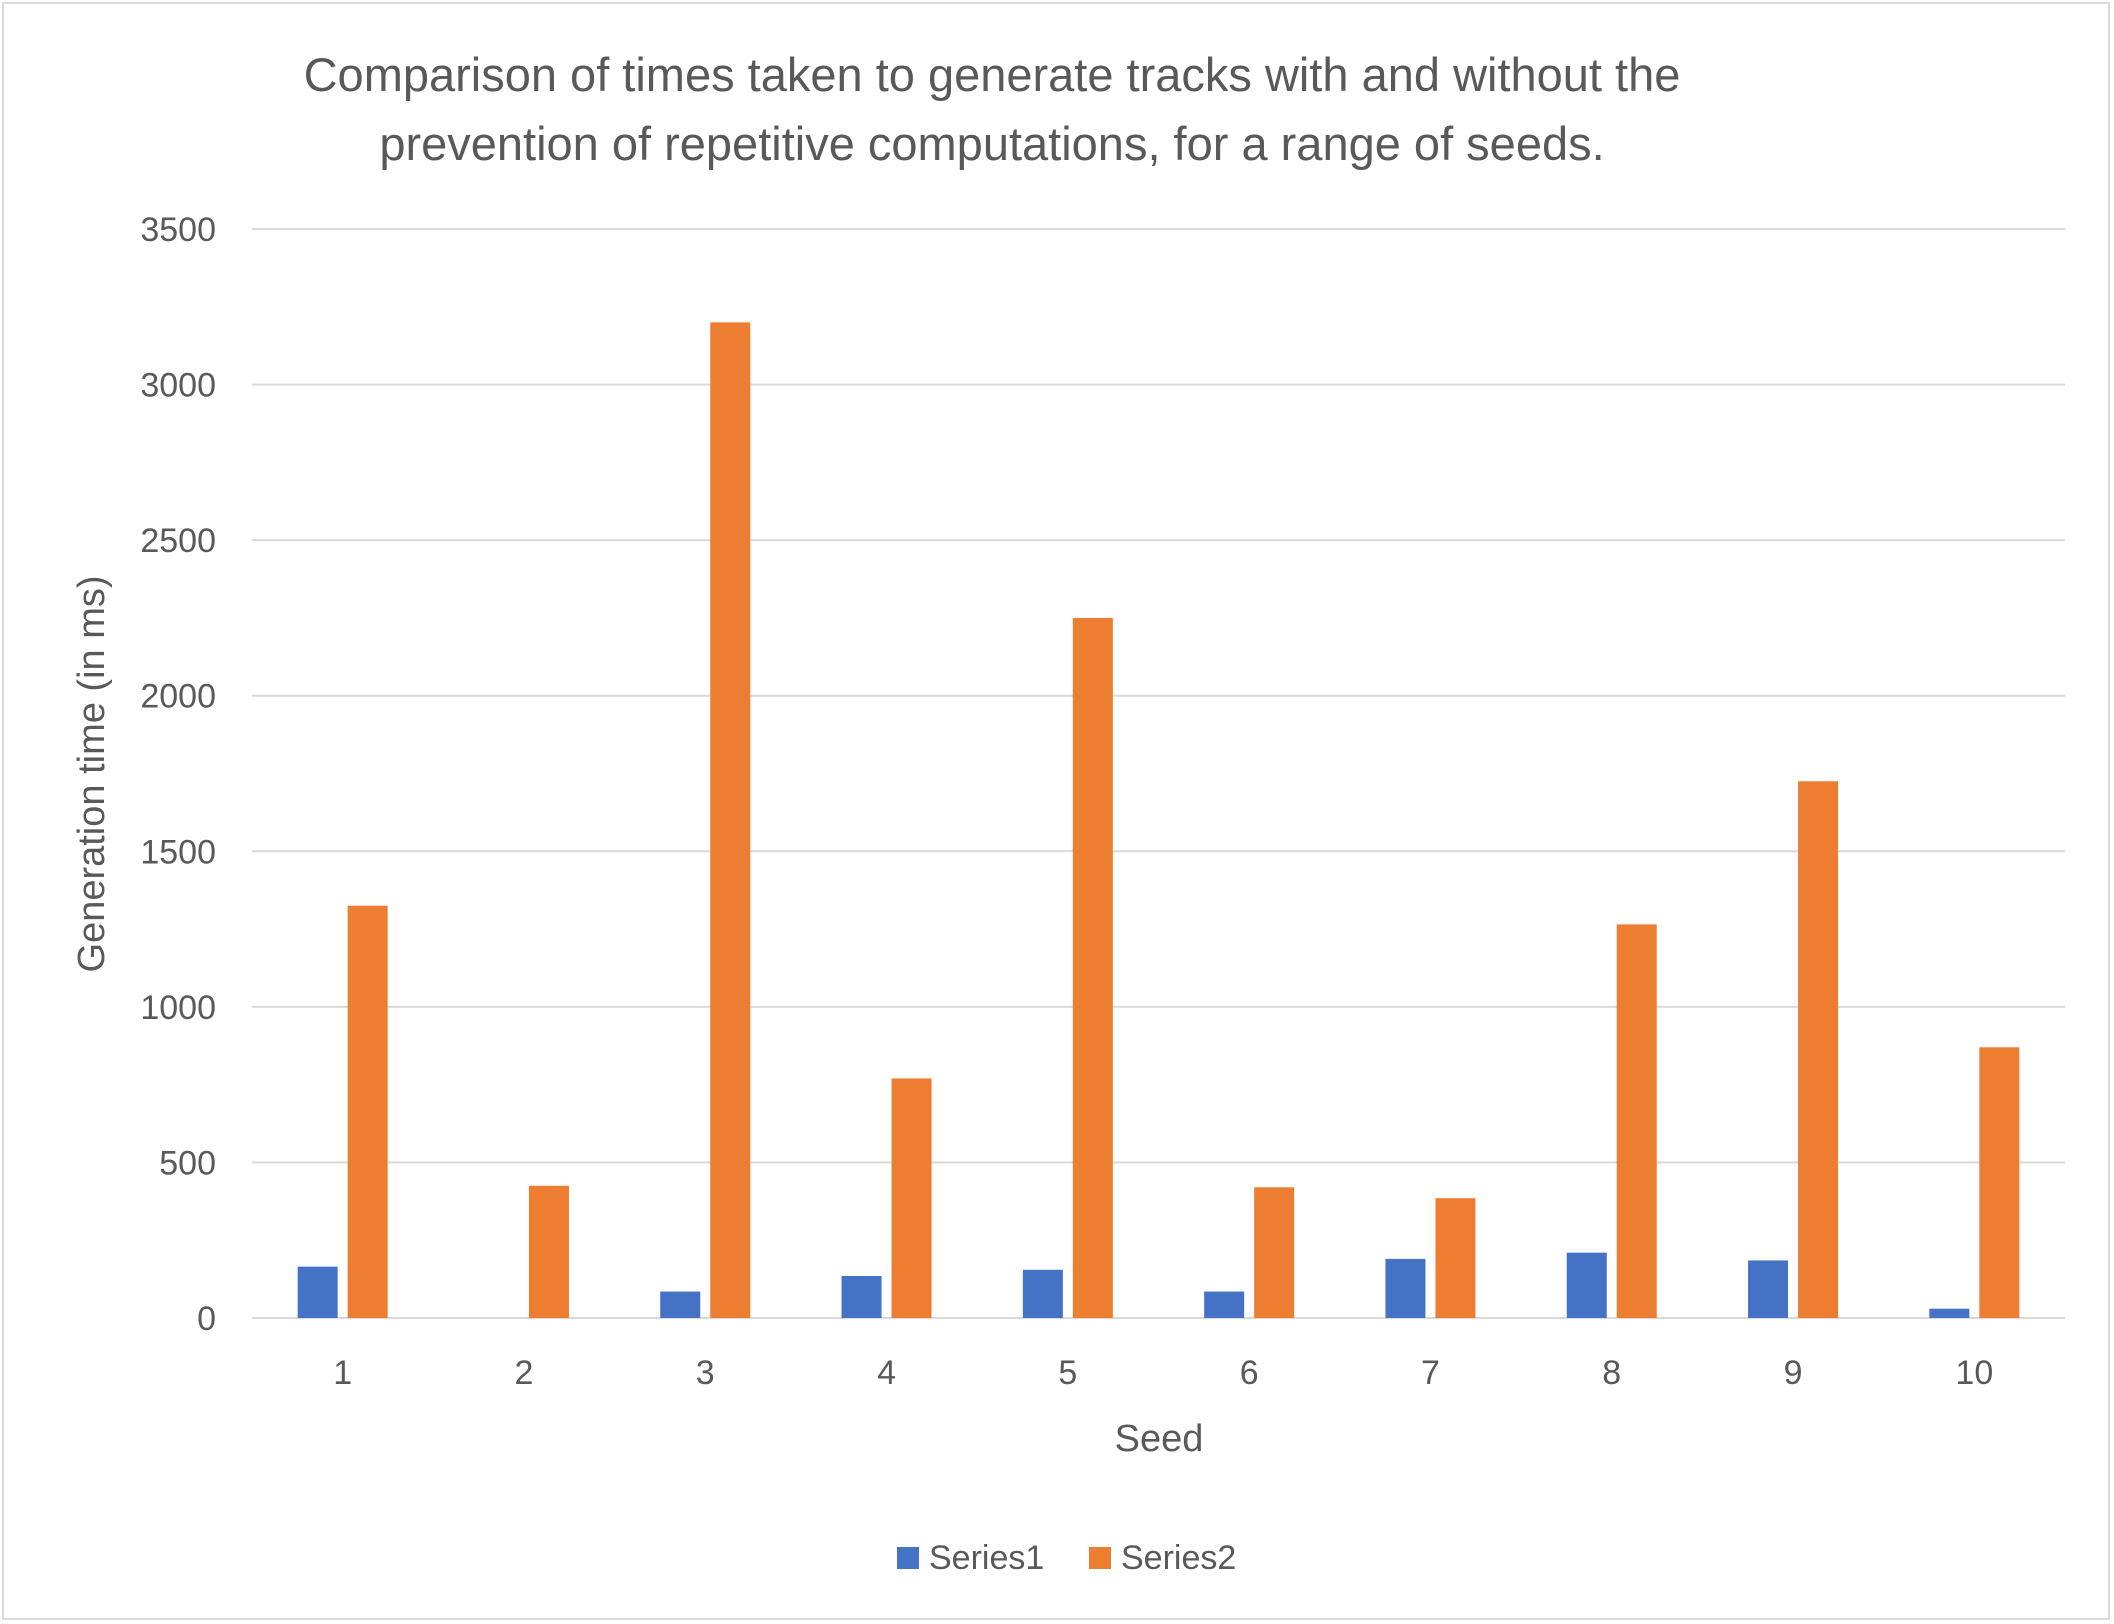 Image resolution: width=2114 pixels, height=1624 pixels. Describe the element at coordinates (1974, 1373) in the screenshot. I see `x-tick-label: 10` at that location.